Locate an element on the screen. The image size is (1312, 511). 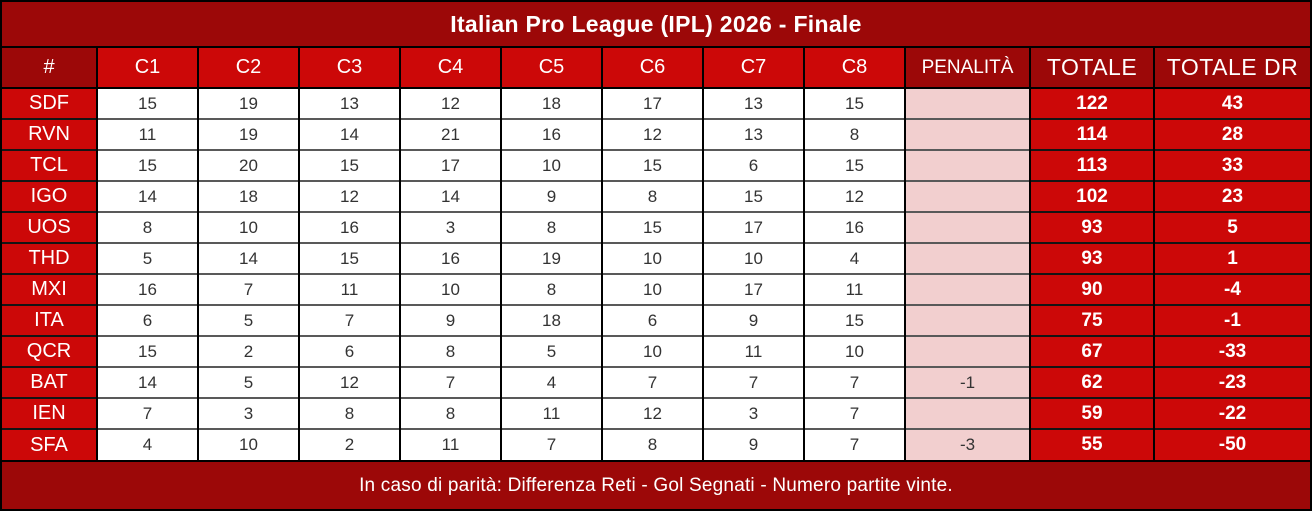
column-header-c8: C8 is located at coordinates (854, 68).